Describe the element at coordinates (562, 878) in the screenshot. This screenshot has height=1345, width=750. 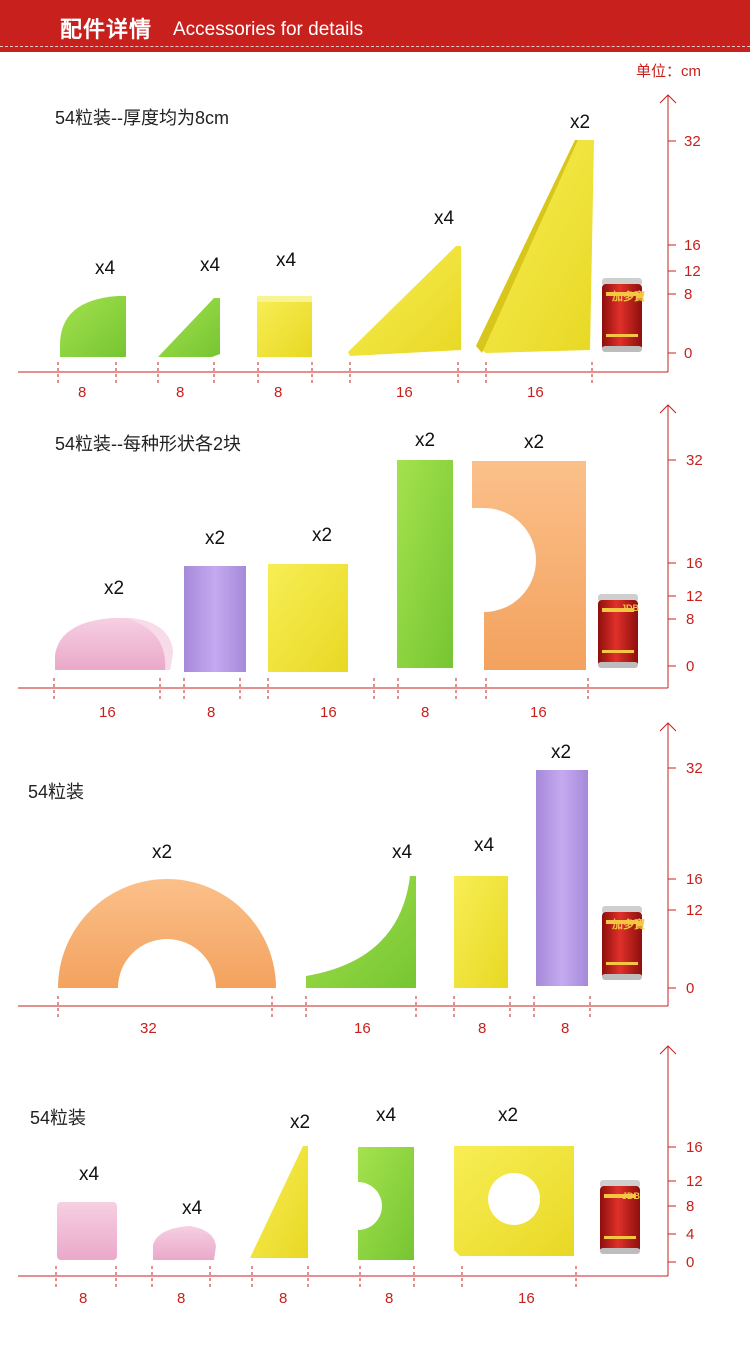
I see `tall-cylinder-block-purple` at that location.